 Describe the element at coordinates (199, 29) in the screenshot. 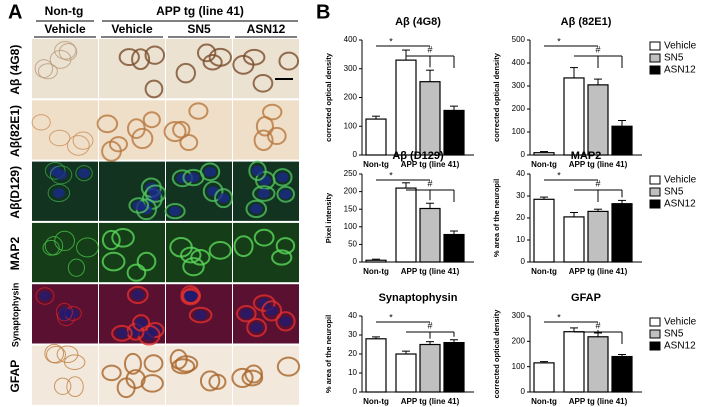

I see `column-header: SN5` at that location.